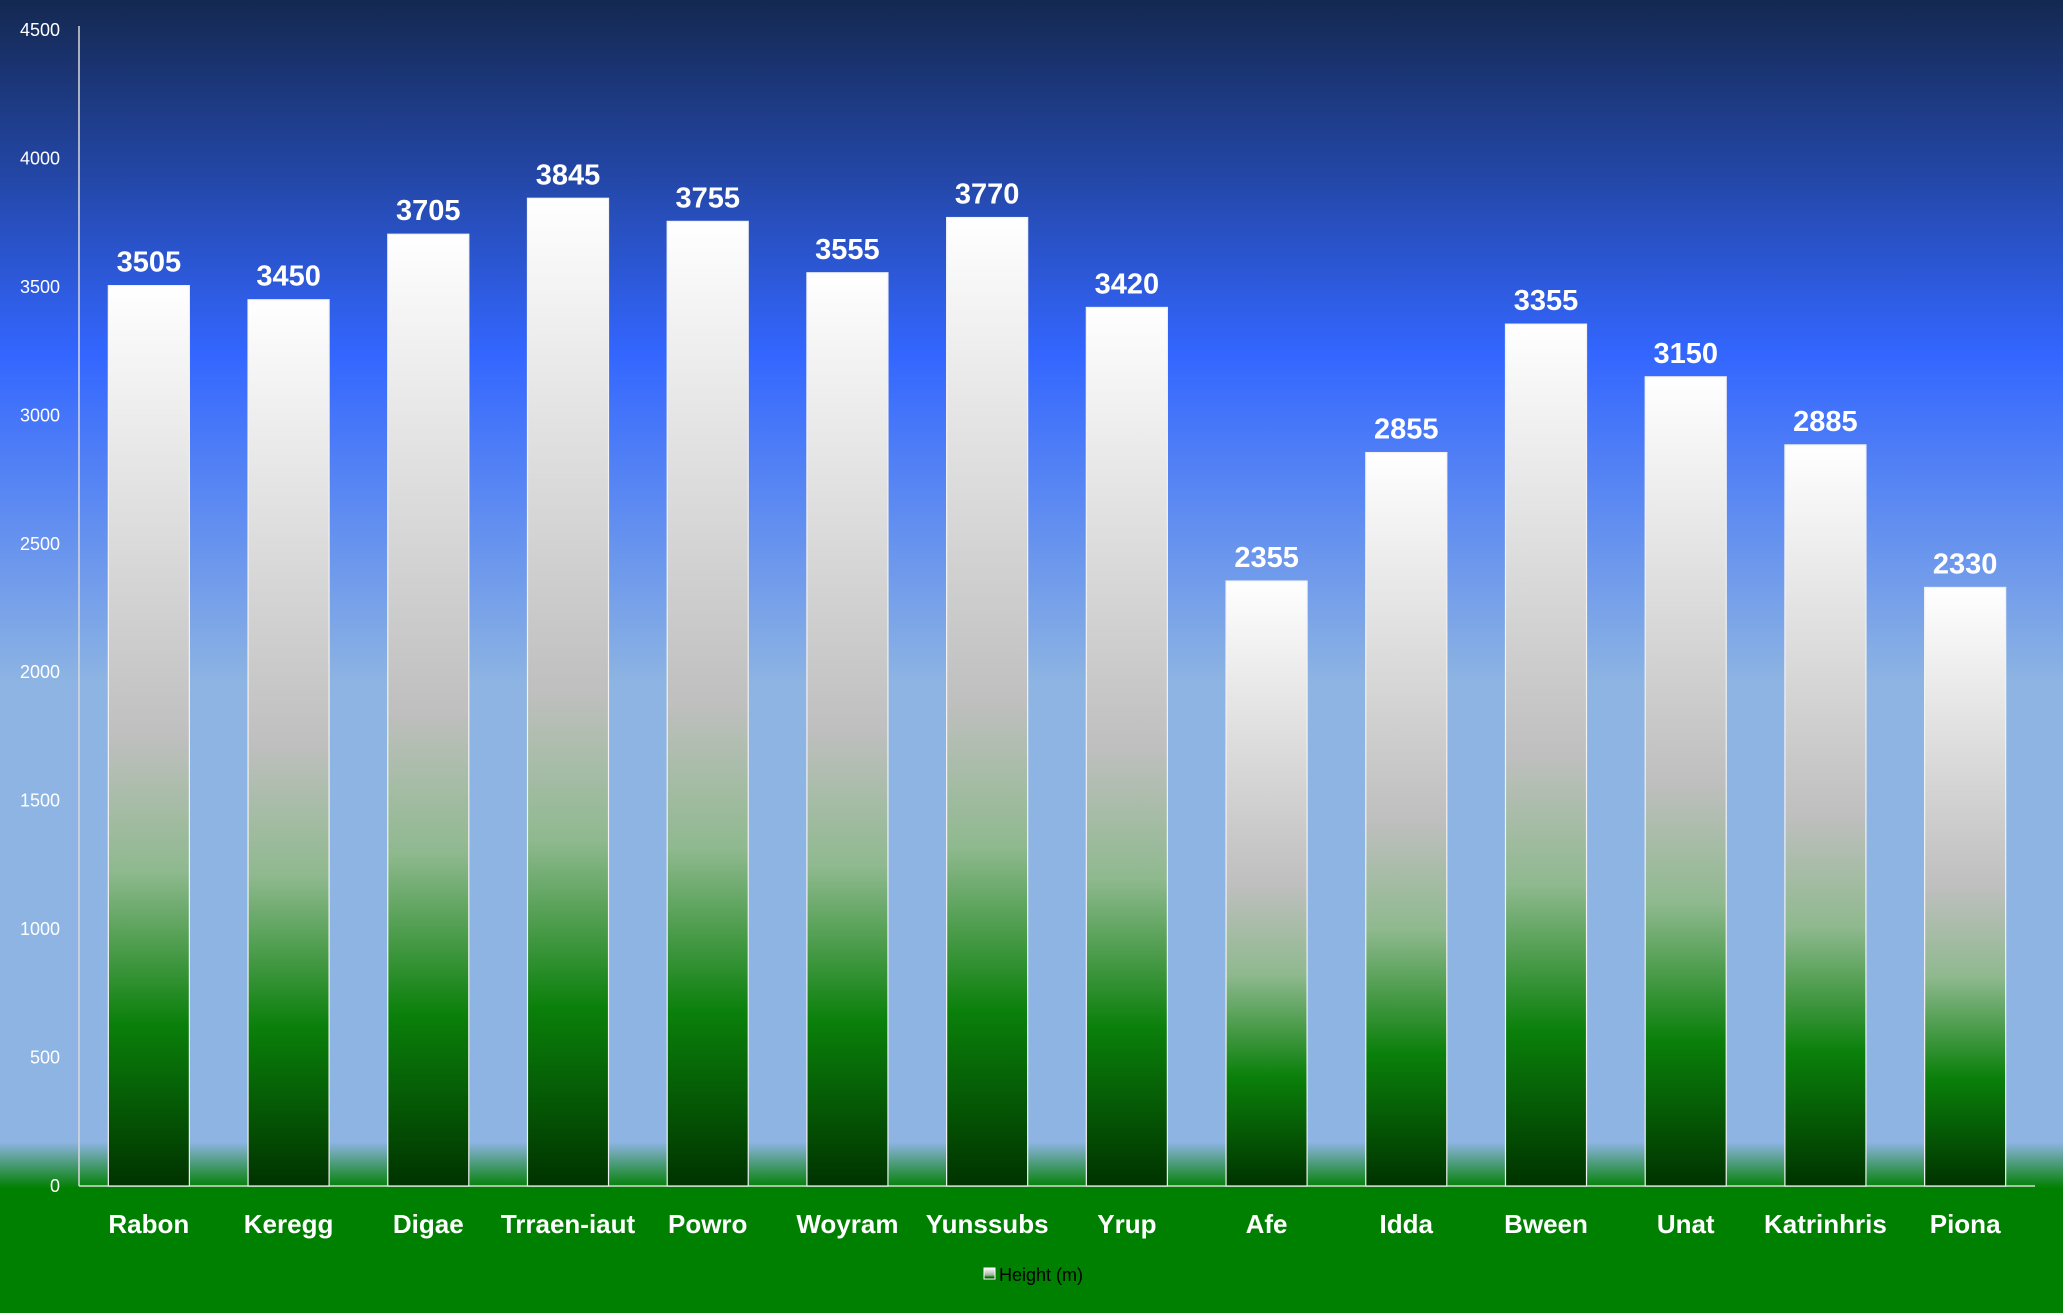 Image resolution: width=2063 pixels, height=1313 pixels. What do you see at coordinates (45, 1058) in the screenshot?
I see `y-tick-label: 500` at bounding box center [45, 1058].